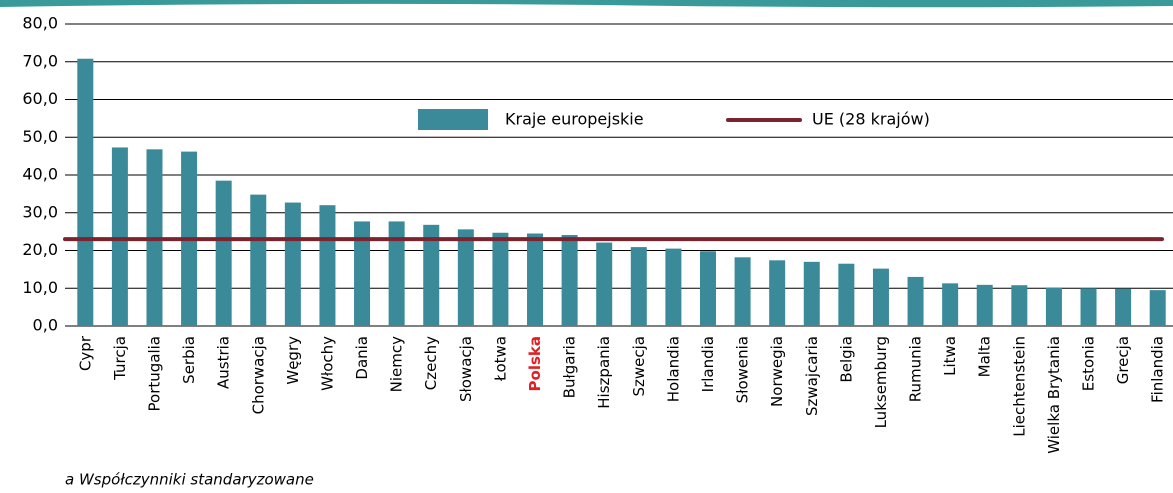 The height and width of the screenshot is (493, 1173). I want to click on x-tick-label: Norwegia, so click(777, 371).